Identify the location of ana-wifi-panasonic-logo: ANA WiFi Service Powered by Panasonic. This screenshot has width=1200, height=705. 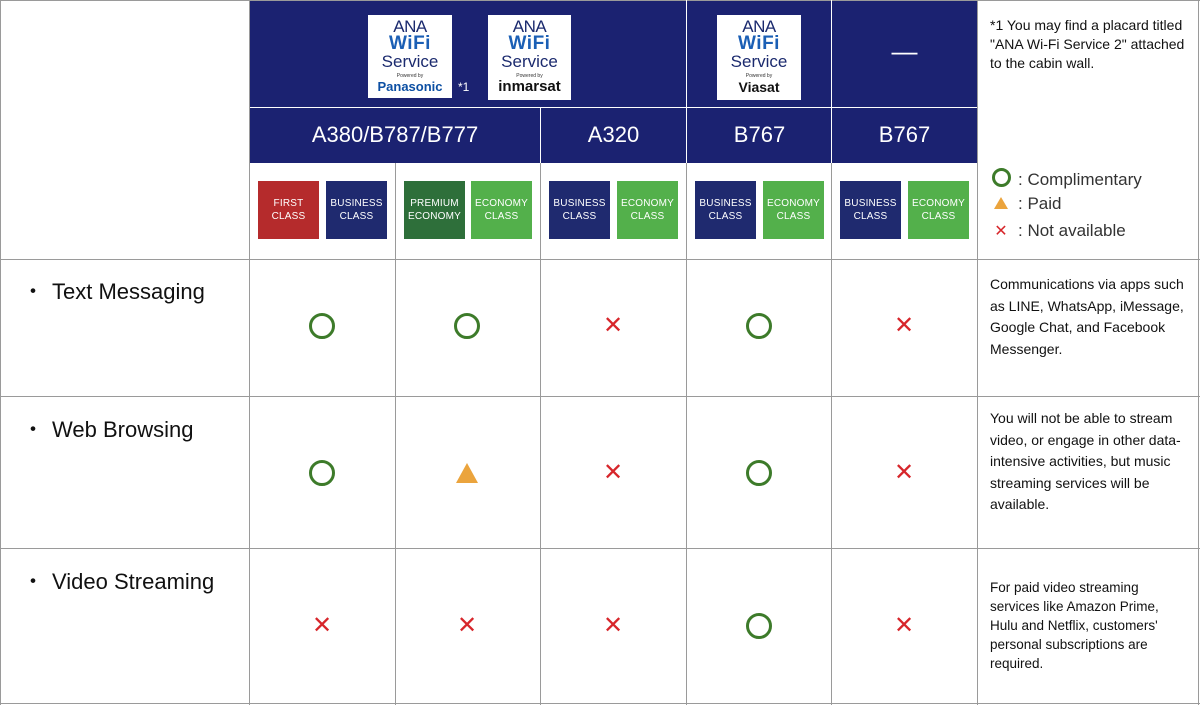
(410, 56).